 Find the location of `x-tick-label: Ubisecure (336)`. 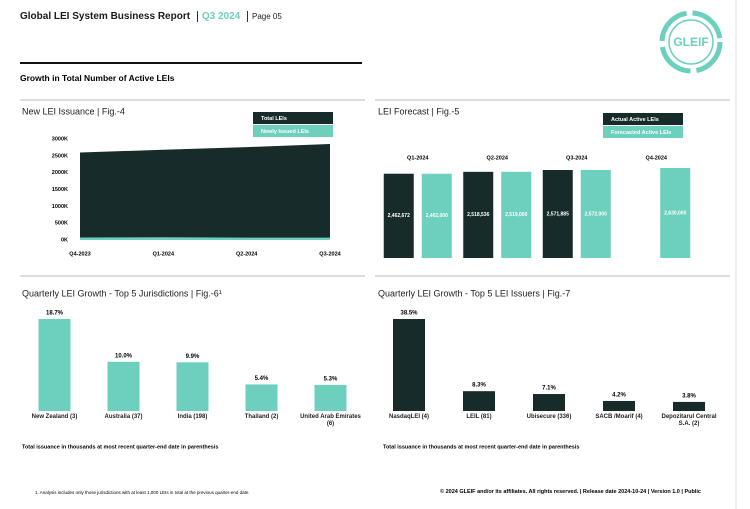

x-tick-label: Ubisecure (336) is located at coordinates (549, 417).